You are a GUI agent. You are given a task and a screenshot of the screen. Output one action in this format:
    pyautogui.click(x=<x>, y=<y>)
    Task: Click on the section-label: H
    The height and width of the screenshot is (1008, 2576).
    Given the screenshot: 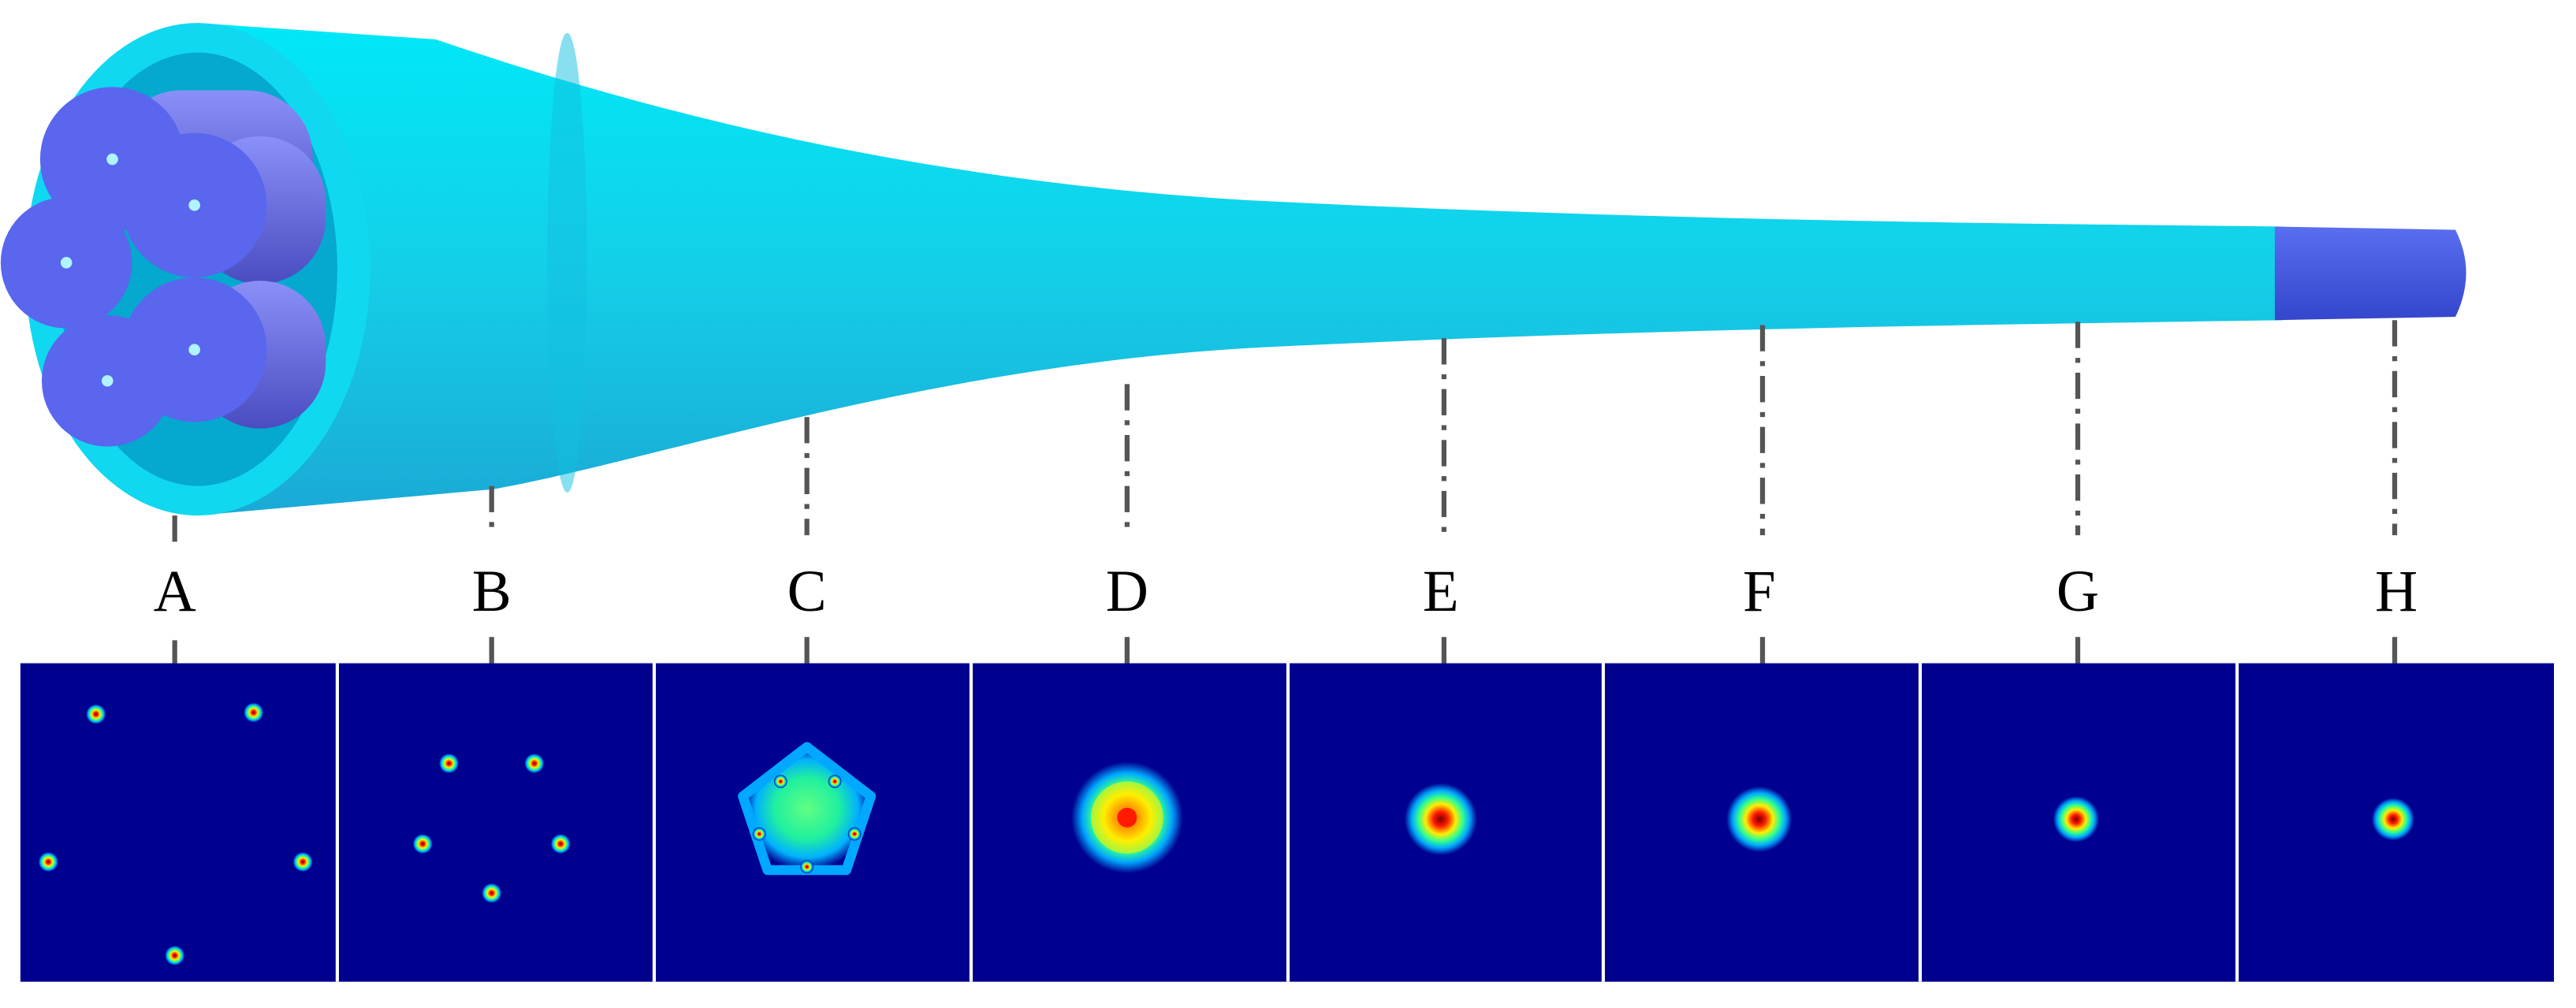 What is the action you would take?
    pyautogui.click(x=2396, y=591)
    